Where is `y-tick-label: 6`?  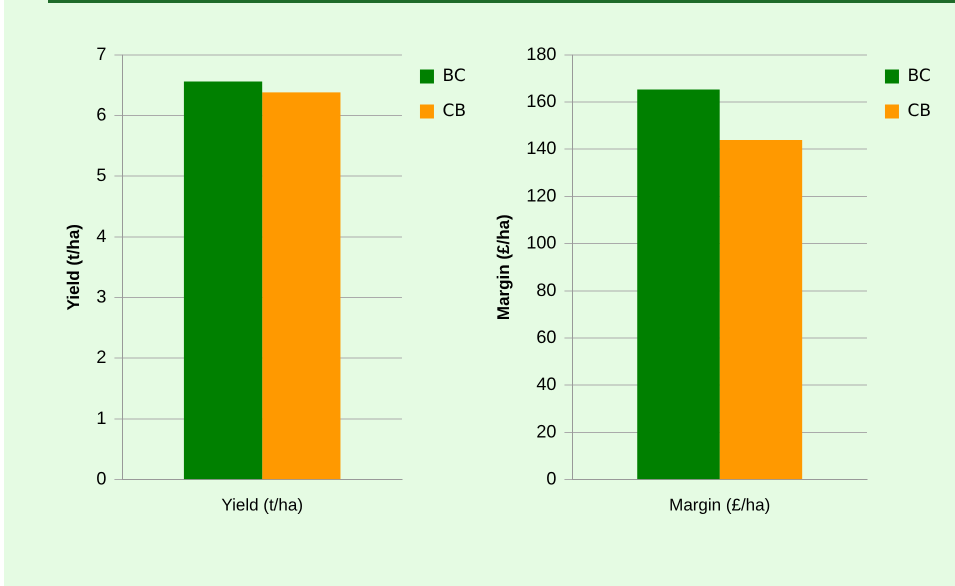
y-tick-label: 6 is located at coordinates (101, 114).